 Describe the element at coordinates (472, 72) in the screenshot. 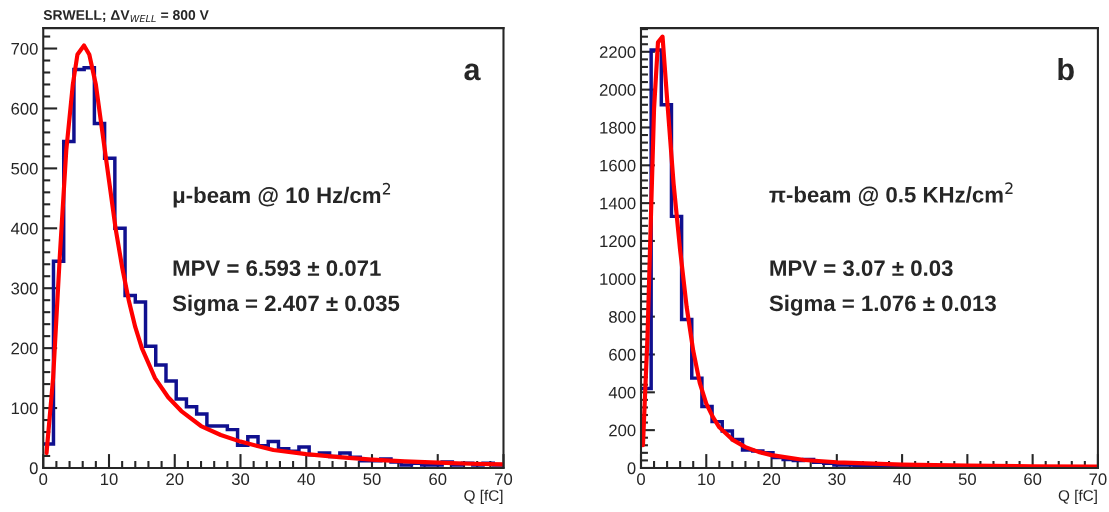

I see `annotation: a` at that location.